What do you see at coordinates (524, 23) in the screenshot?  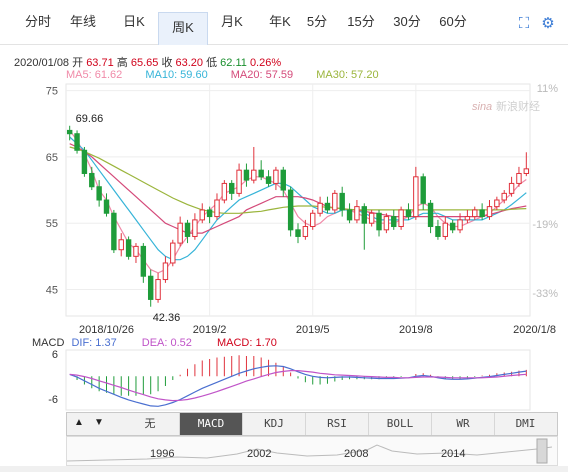 I see `fullscreen-icon: ⛶` at bounding box center [524, 23].